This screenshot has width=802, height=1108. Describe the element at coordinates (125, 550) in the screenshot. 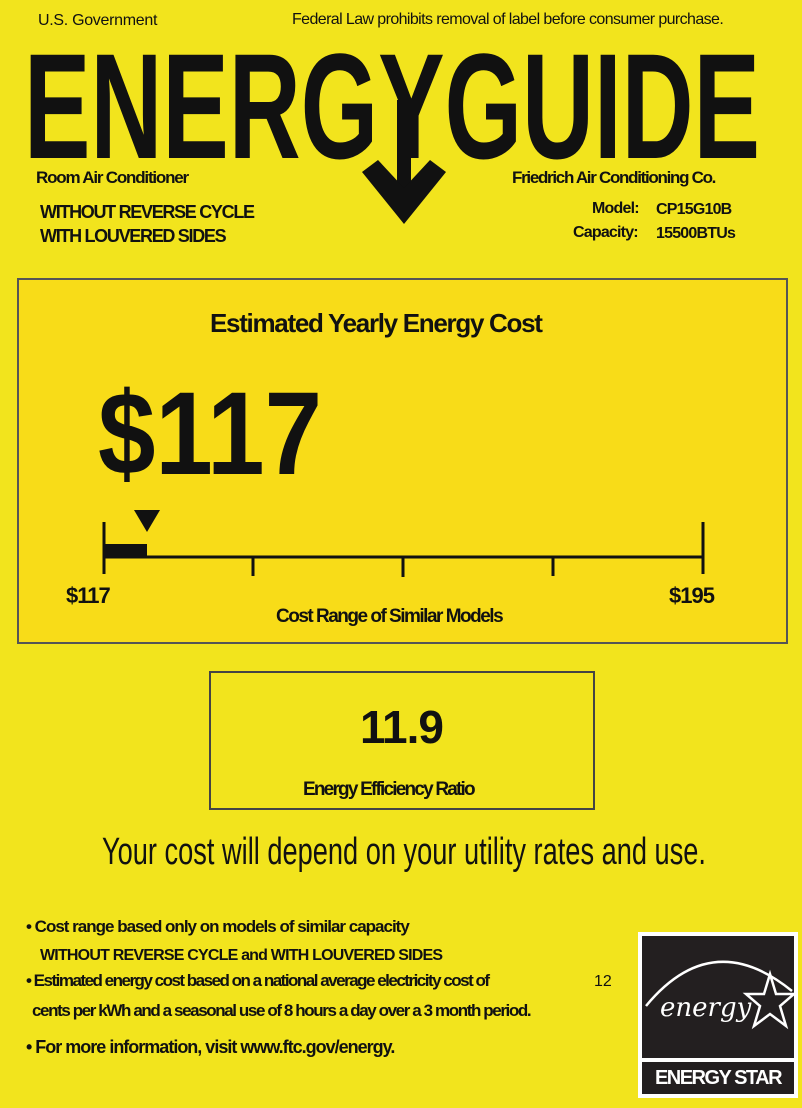

I see `cost-position-bar` at that location.